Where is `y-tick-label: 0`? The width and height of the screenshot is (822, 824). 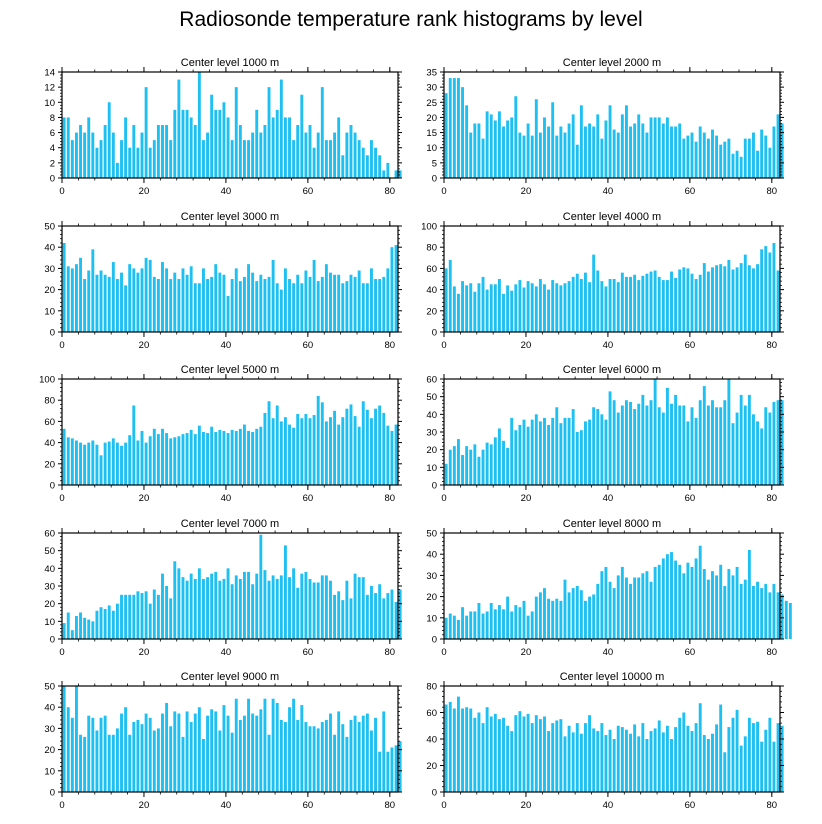 y-tick-label: 0 is located at coordinates (434, 486).